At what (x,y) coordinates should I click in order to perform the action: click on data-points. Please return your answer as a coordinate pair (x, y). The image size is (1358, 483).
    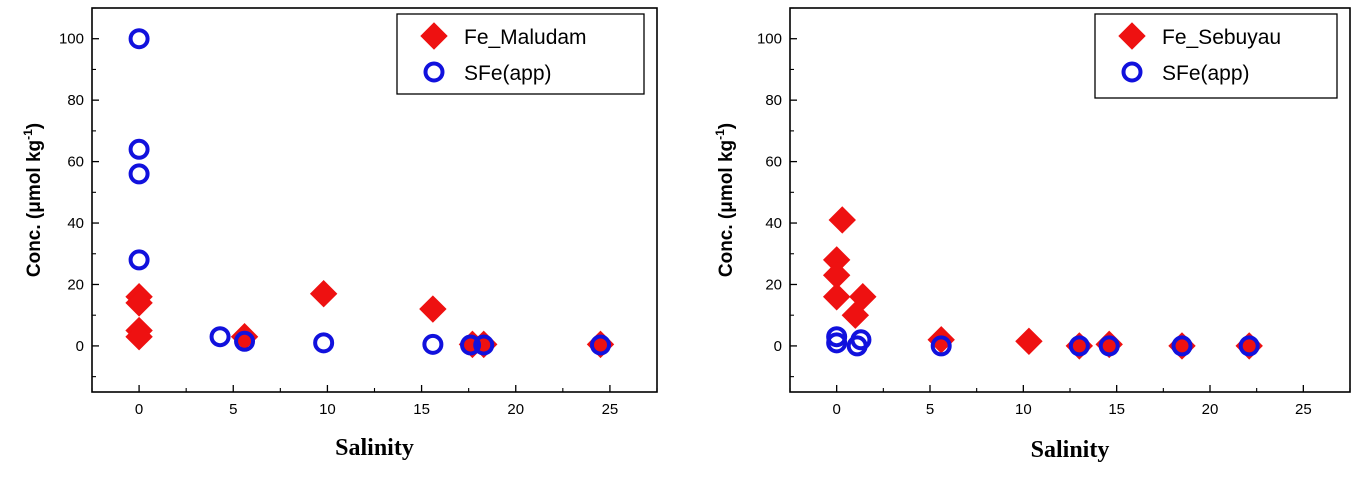
    Looking at the image, I should click on (1042, 283).